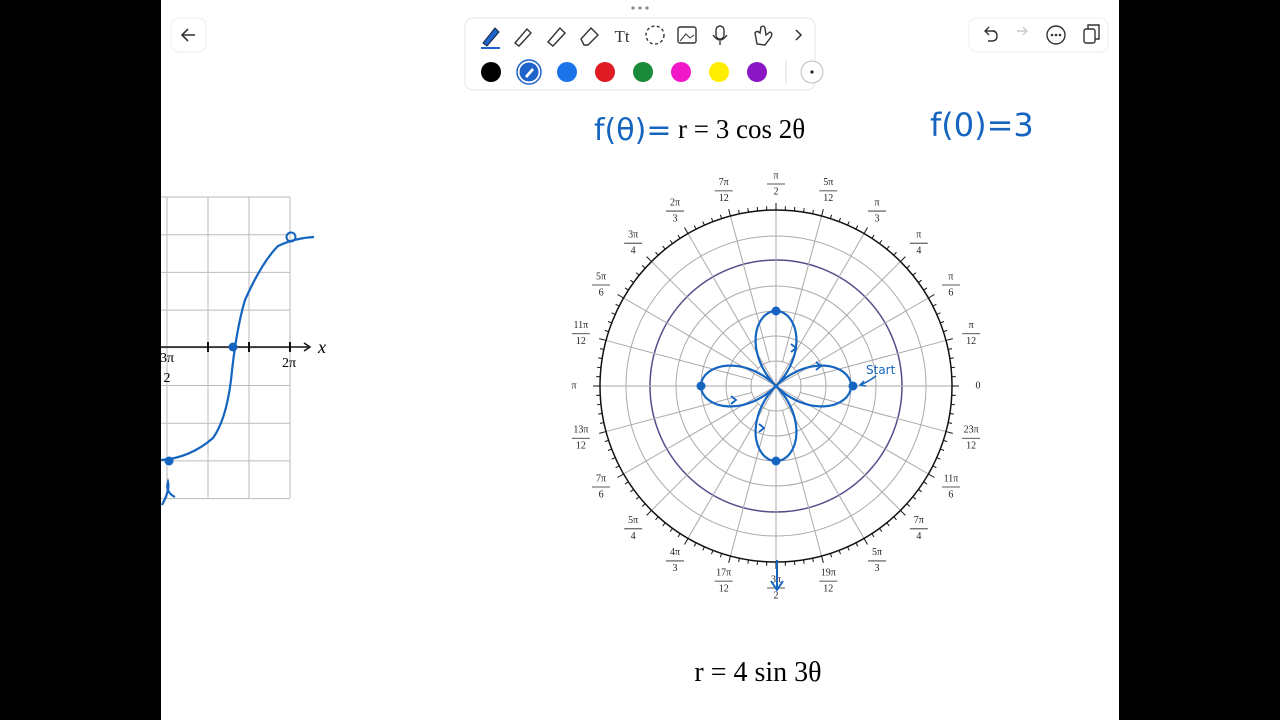 This screenshot has height=720, width=1280. Describe the element at coordinates (687, 35) in the screenshot. I see `image-tool` at that location.